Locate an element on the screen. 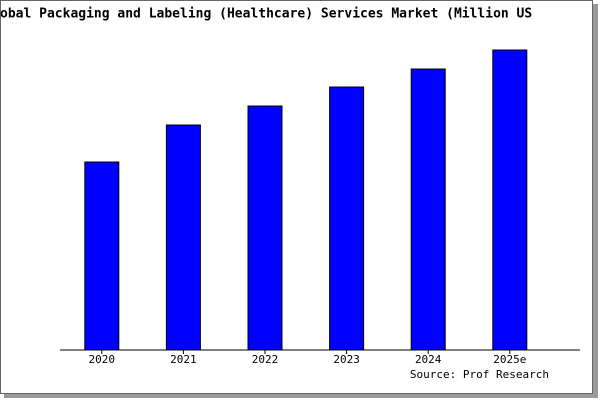  x-tick-label: 2021 is located at coordinates (183, 359).